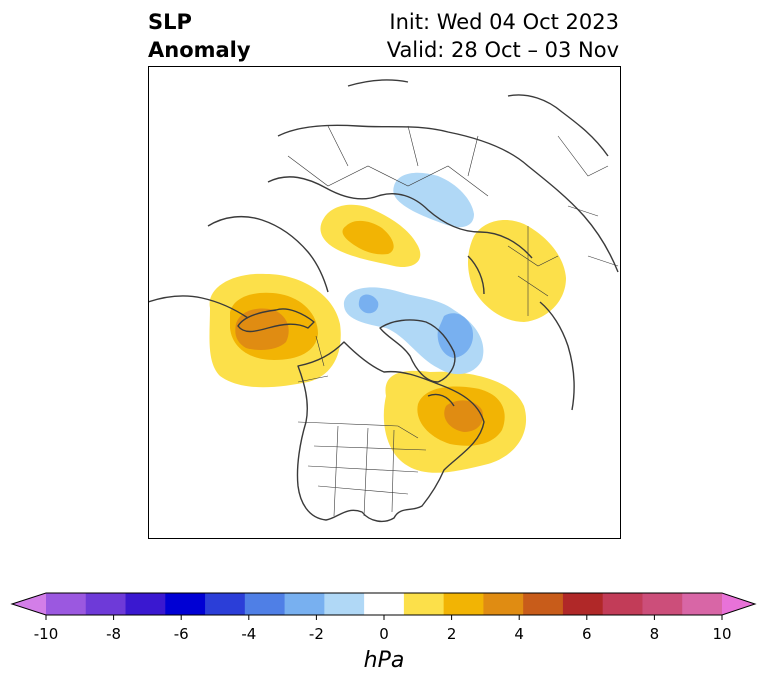 This screenshot has width=768, height=684. I want to click on title-variable: SLP, so click(170, 22).